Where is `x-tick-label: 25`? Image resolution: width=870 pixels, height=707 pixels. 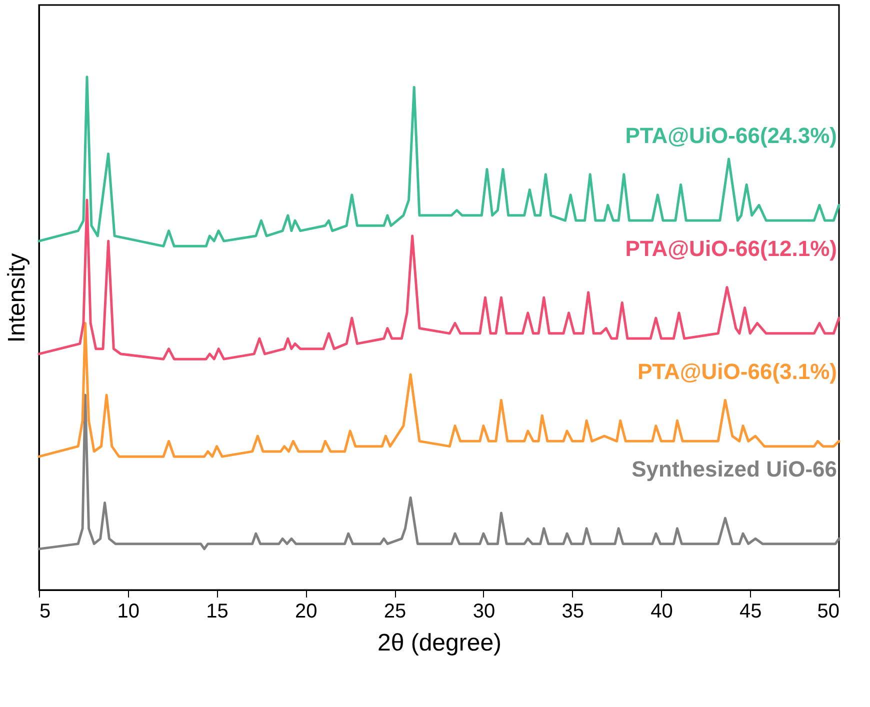
x-tick-label: 25 is located at coordinates (395, 611).